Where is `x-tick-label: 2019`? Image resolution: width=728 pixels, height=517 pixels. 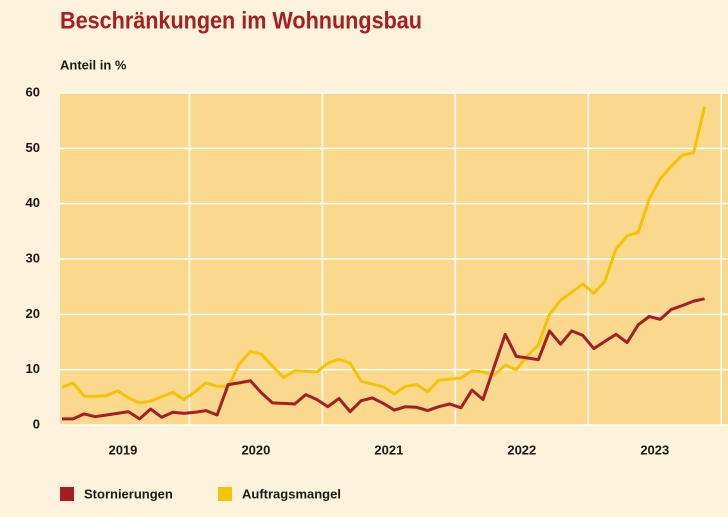 x-tick-label: 2019 is located at coordinates (122, 449).